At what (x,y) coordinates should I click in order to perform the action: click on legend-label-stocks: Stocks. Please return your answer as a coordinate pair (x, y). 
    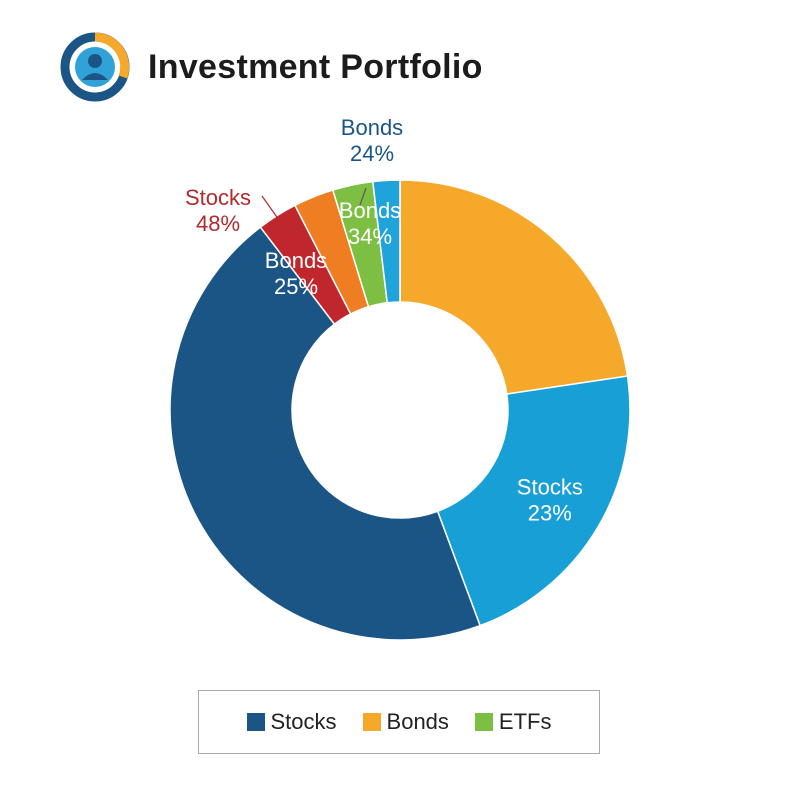
    Looking at the image, I should click on (303, 721).